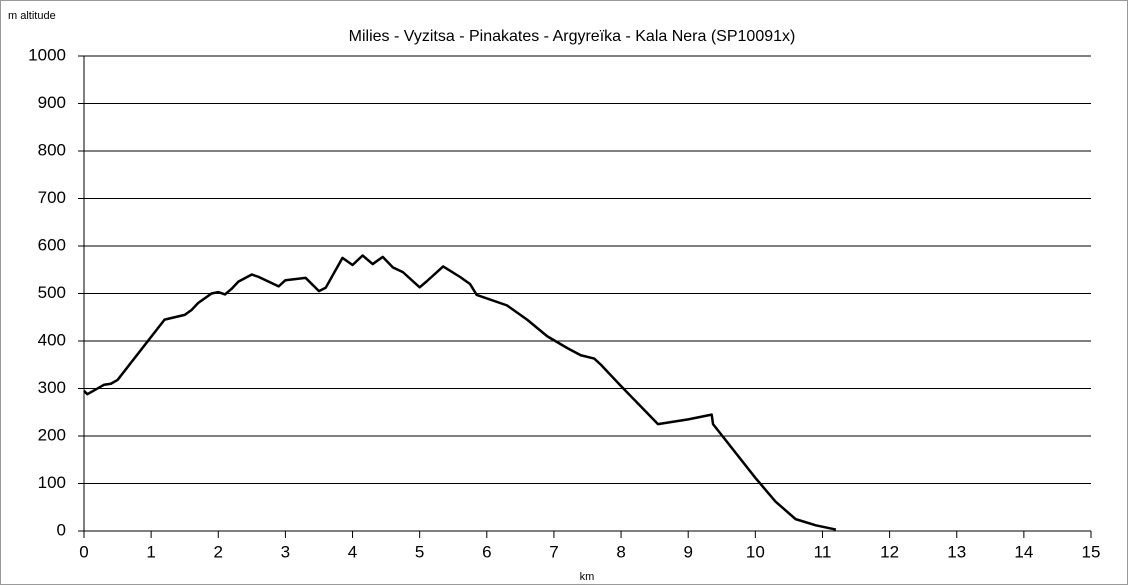 Image resolution: width=1129 pixels, height=586 pixels. What do you see at coordinates (755, 551) in the screenshot?
I see `x-tick-label: 10` at bounding box center [755, 551].